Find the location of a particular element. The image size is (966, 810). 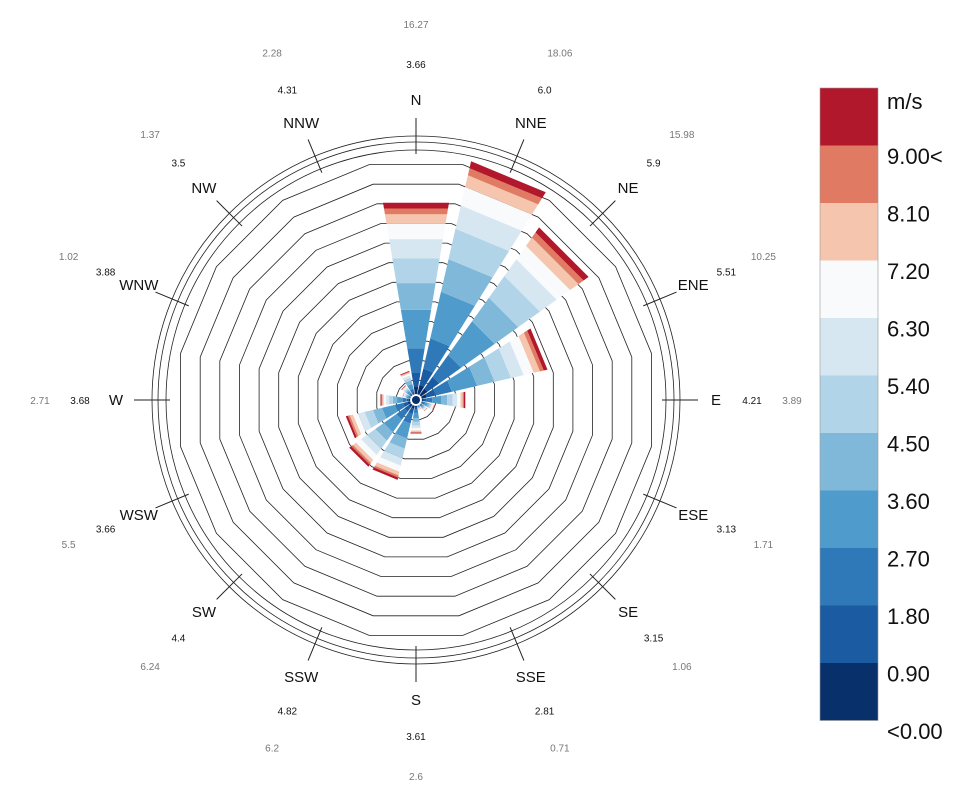

frequency-WNW: 1.02 is located at coordinates (69, 257).